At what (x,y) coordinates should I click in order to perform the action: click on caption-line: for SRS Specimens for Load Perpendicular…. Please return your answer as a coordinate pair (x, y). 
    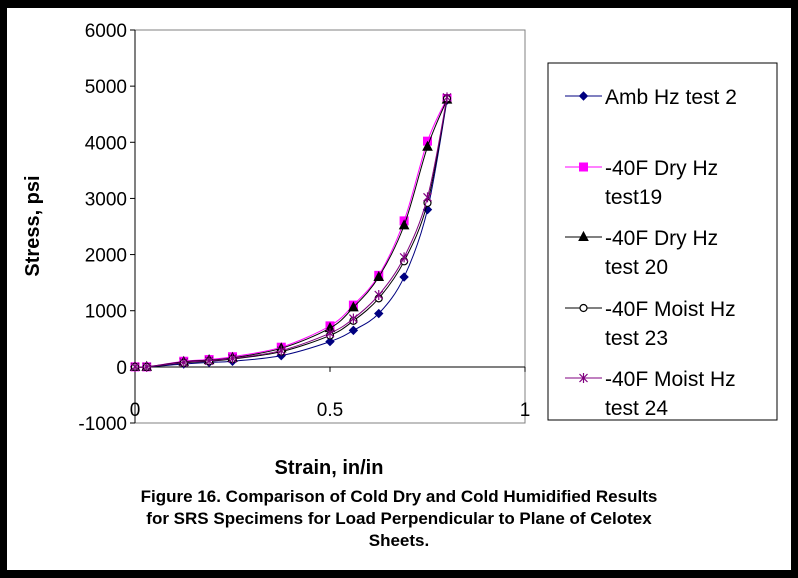
    Looking at the image, I should click on (399, 518).